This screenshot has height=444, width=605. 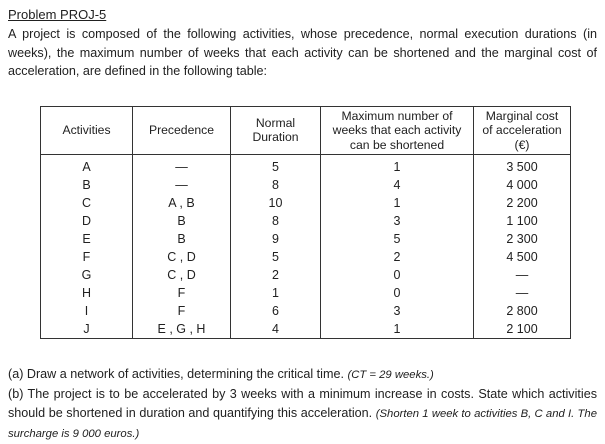 I want to click on table-cell: D, so click(x=86, y=221).